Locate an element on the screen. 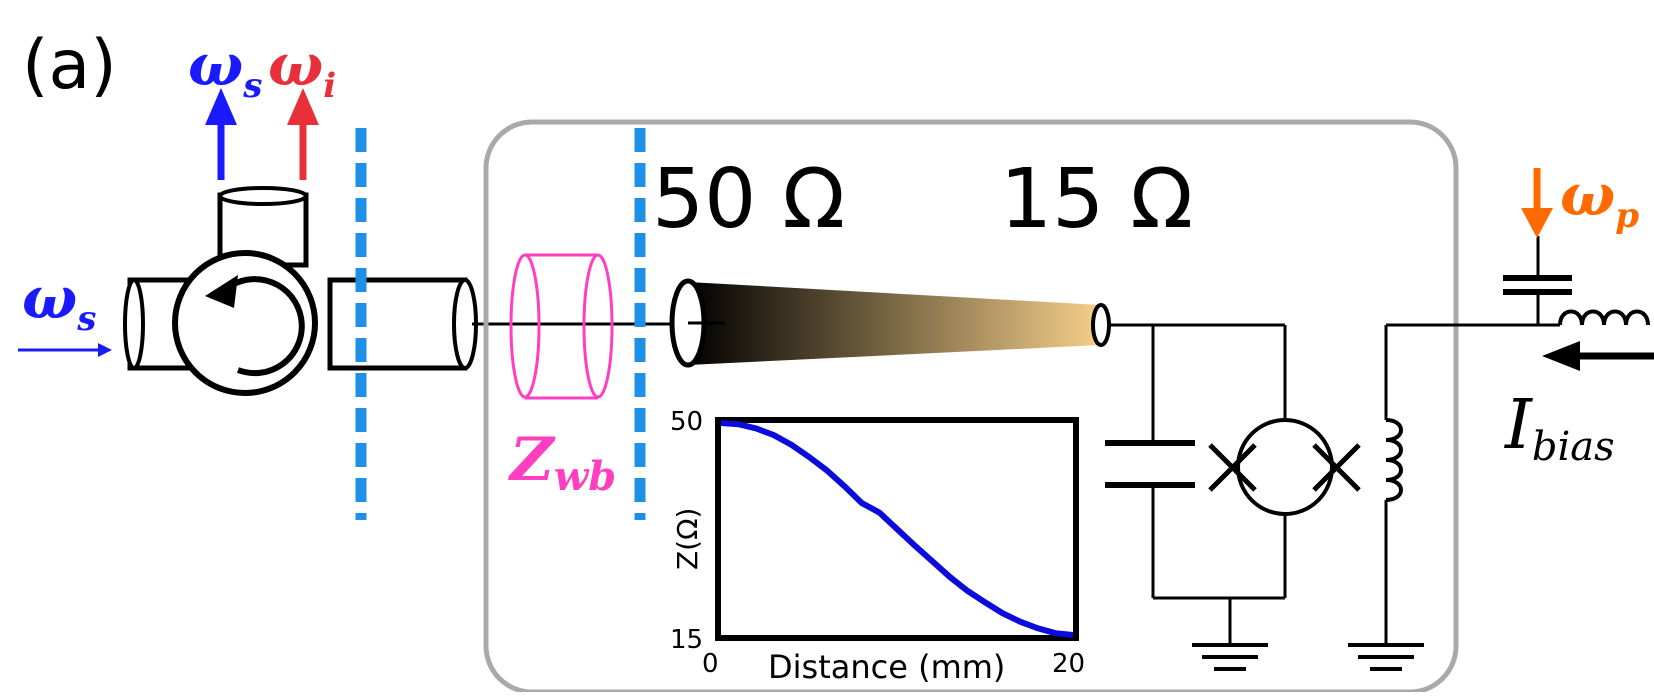 The height and width of the screenshot is (697, 1654). pump-bias-tee is located at coordinates (1576, 281).